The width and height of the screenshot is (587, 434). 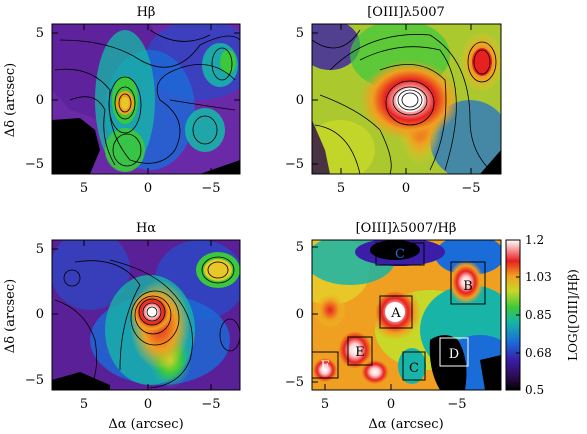 What do you see at coordinates (406, 188) in the screenshot?
I see `p2-xtick-0: 0` at bounding box center [406, 188].